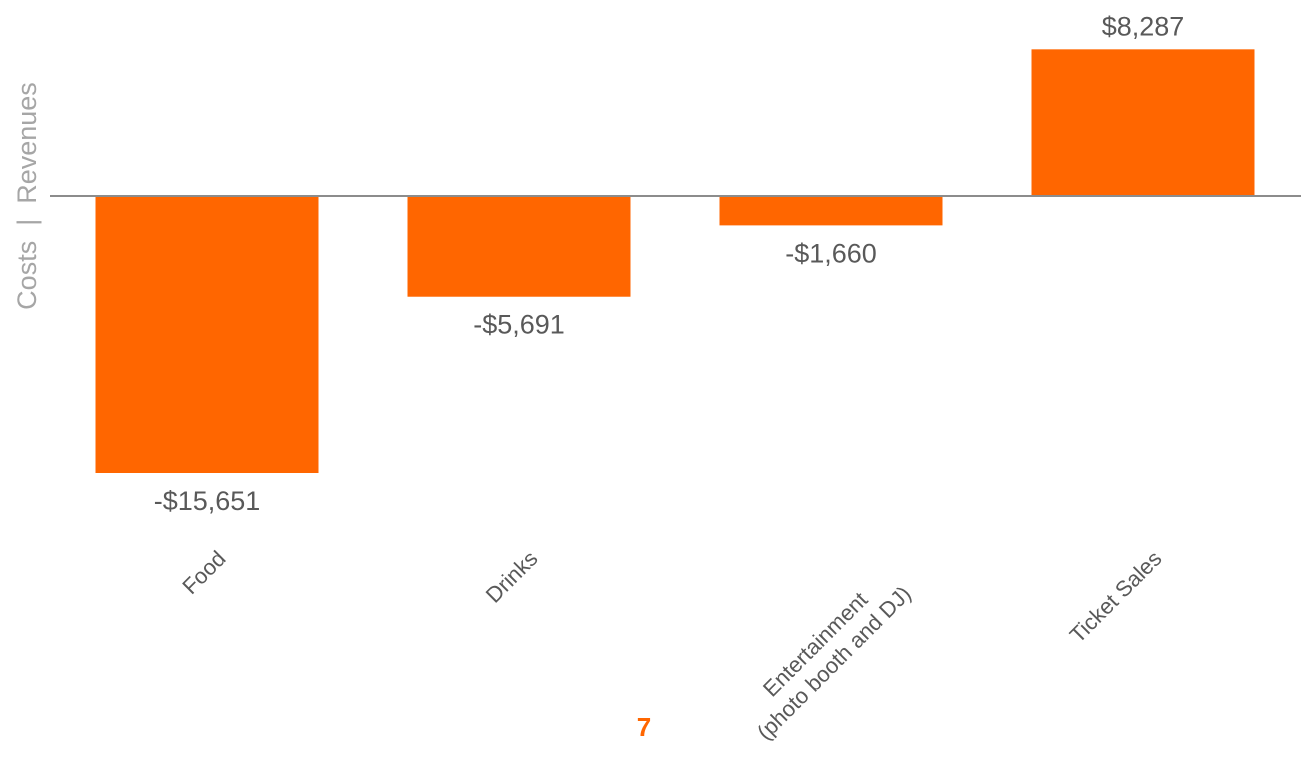  What do you see at coordinates (512, 577) in the screenshot?
I see `category-label-1: Drinks` at bounding box center [512, 577].